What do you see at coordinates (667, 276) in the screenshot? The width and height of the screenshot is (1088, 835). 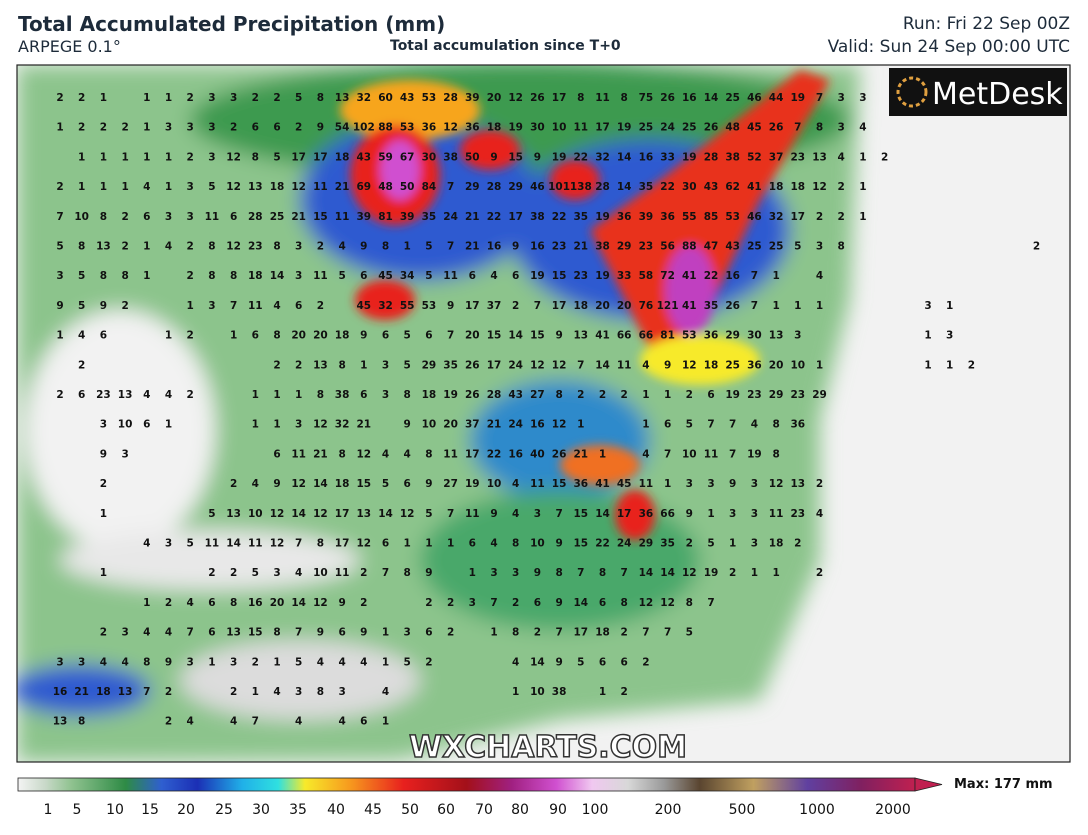 I see `grid-value: 72` at bounding box center [667, 276].